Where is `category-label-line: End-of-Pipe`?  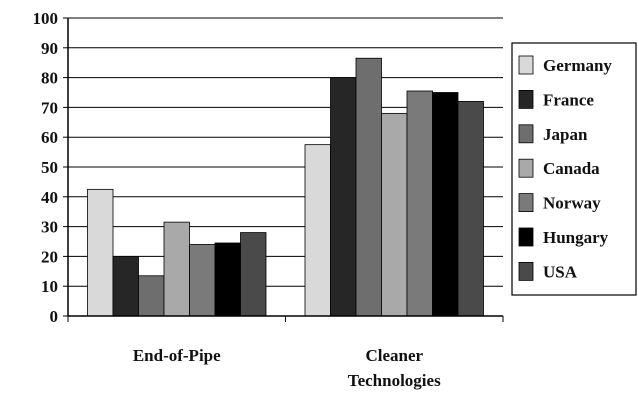 category-label-line: End-of-Pipe is located at coordinates (177, 355).